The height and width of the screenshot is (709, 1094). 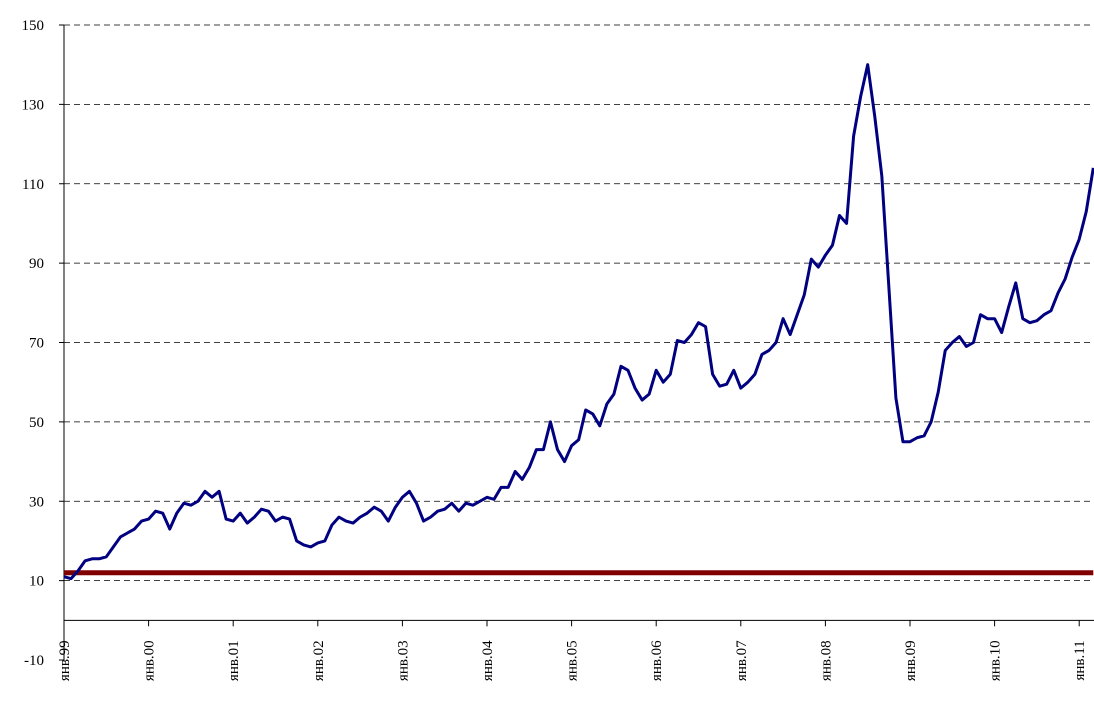 I want to click on x-tick-label: янв.02, so click(x=319, y=660).